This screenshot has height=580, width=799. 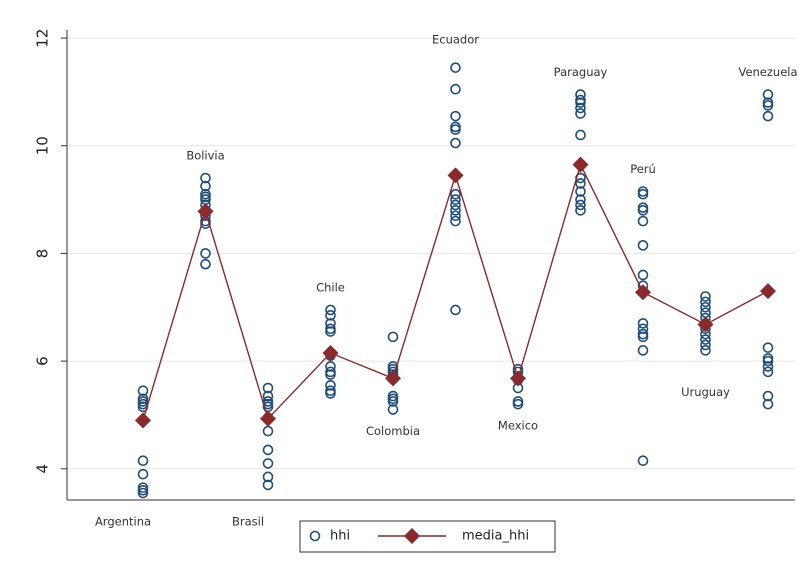 I want to click on category-label: Argentina, so click(x=123, y=522).